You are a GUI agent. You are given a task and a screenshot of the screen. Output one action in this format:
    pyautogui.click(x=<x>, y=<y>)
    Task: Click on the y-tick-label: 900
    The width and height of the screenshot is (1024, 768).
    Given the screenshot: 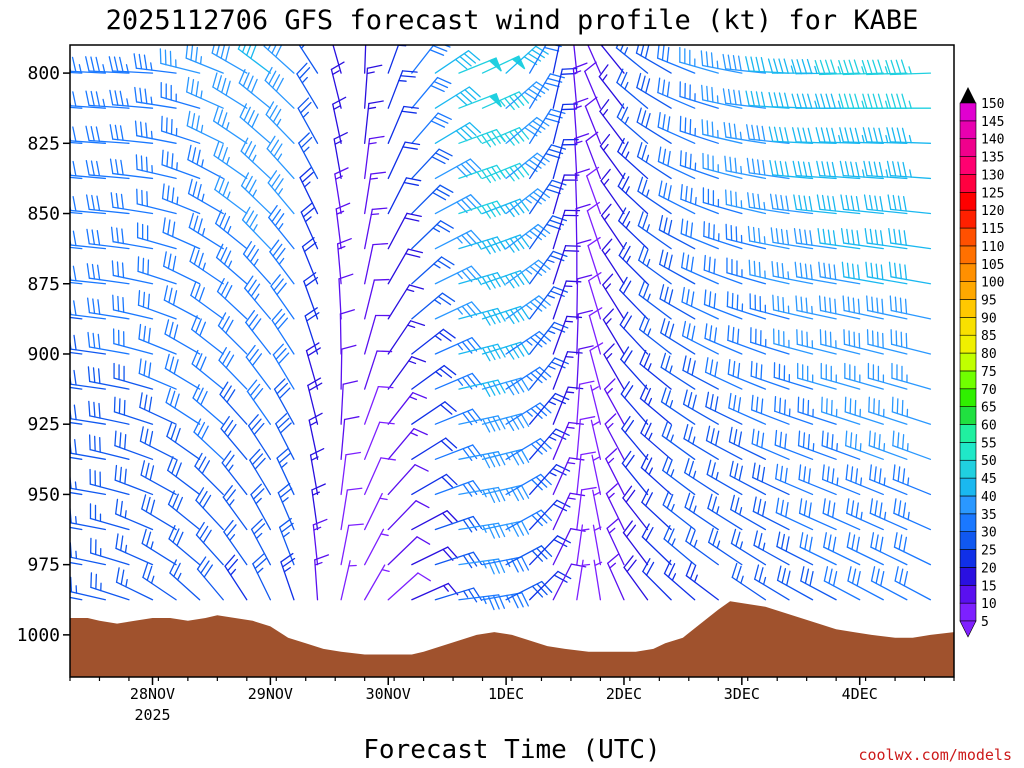 What is the action you would take?
    pyautogui.click(x=43, y=354)
    